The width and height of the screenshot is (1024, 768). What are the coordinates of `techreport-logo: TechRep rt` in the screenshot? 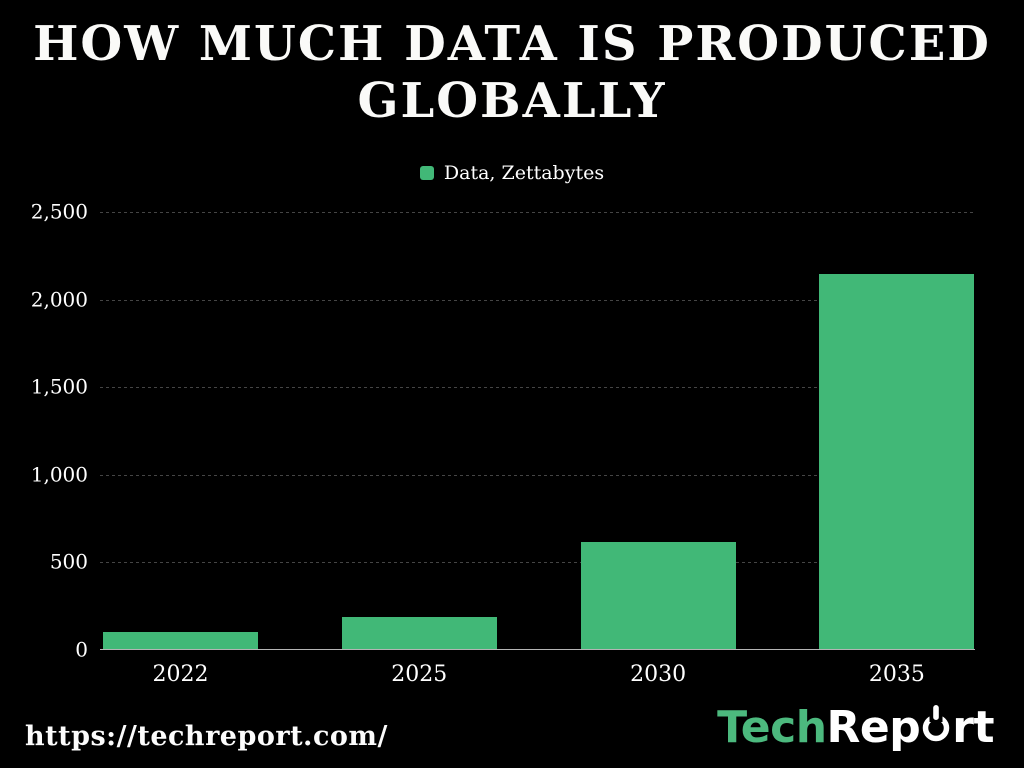 It's located at (855, 727).